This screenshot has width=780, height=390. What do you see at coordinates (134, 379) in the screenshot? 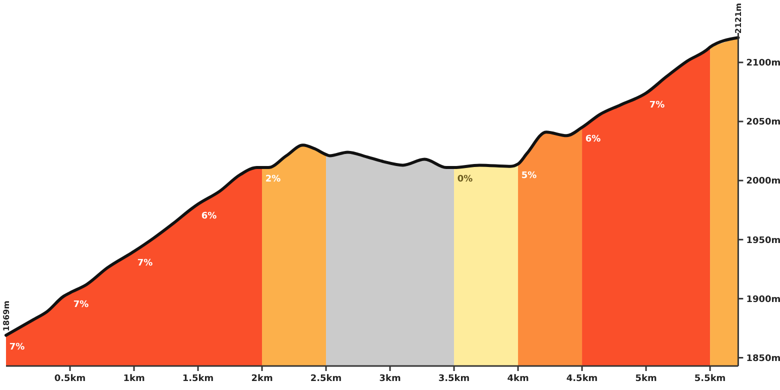
I see `x-tick-label: 1km` at bounding box center [134, 379].